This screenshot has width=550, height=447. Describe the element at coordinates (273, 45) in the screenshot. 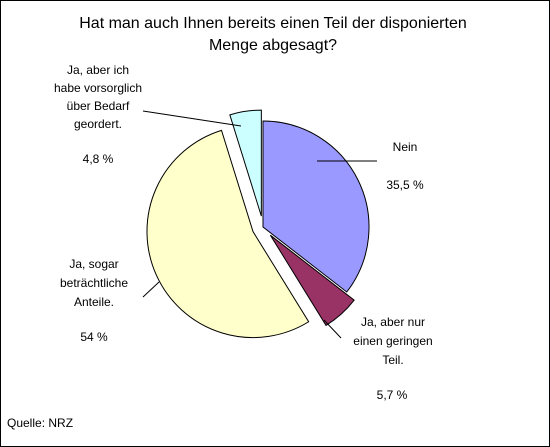

I see `chart-title-line-2: Menge abgesagt?` at that location.